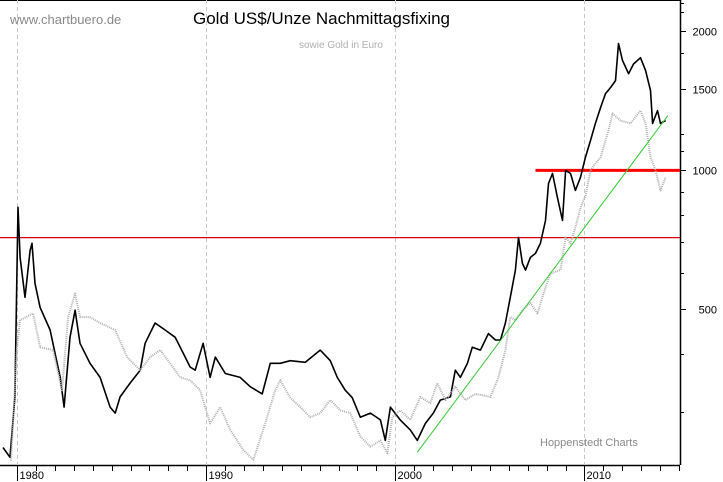 This screenshot has height=482, width=723. What do you see at coordinates (589, 443) in the screenshot?
I see `chart-credit: Hoppenstedt Charts` at bounding box center [589, 443].